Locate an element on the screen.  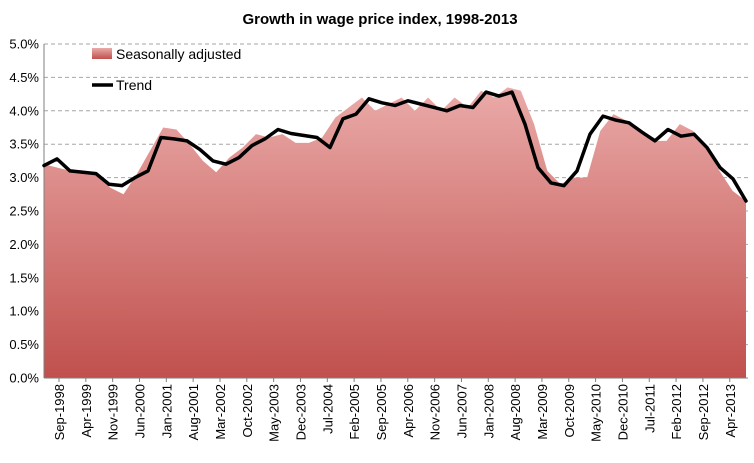
y-tick-label: 0.0% is located at coordinates (24, 378).